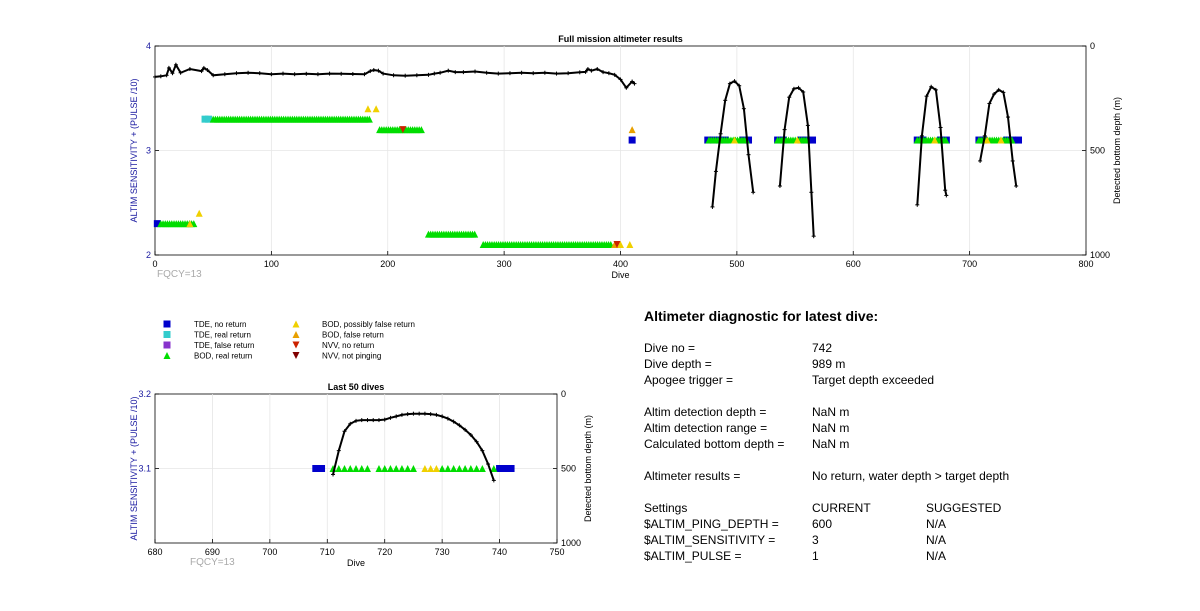 The height and width of the screenshot is (611, 1200). What do you see at coordinates (179, 274) in the screenshot?
I see `fqcy-annotation: FQCY=13` at bounding box center [179, 274].